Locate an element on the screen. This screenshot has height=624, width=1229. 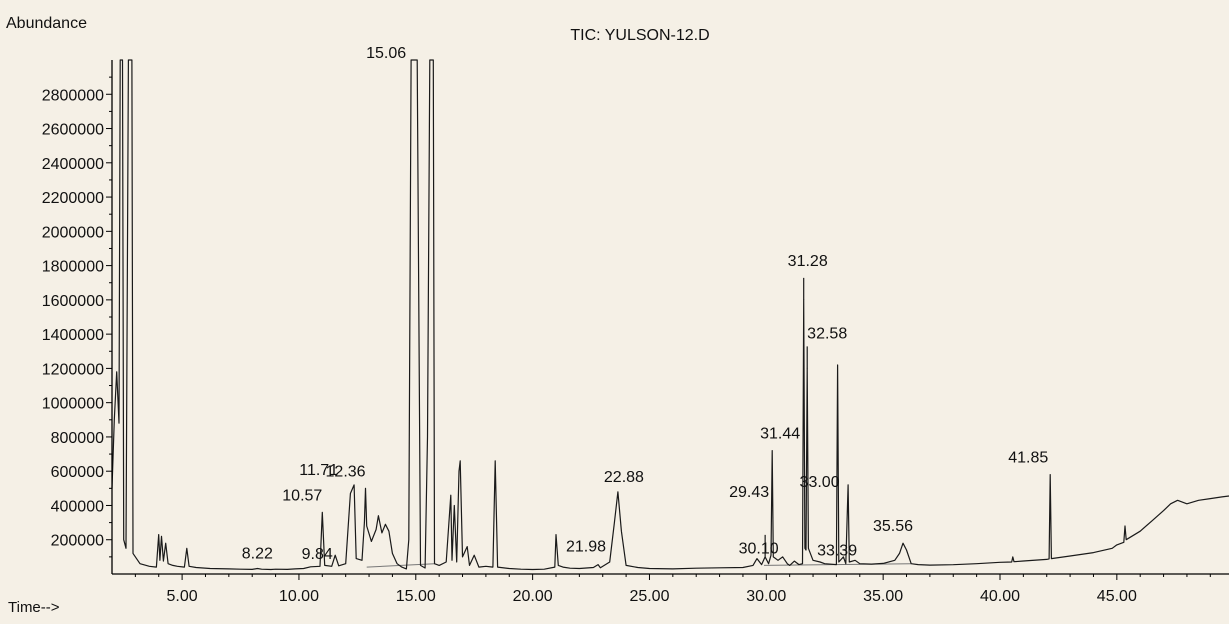
x-tick-label: 40.00 is located at coordinates (1000, 596).